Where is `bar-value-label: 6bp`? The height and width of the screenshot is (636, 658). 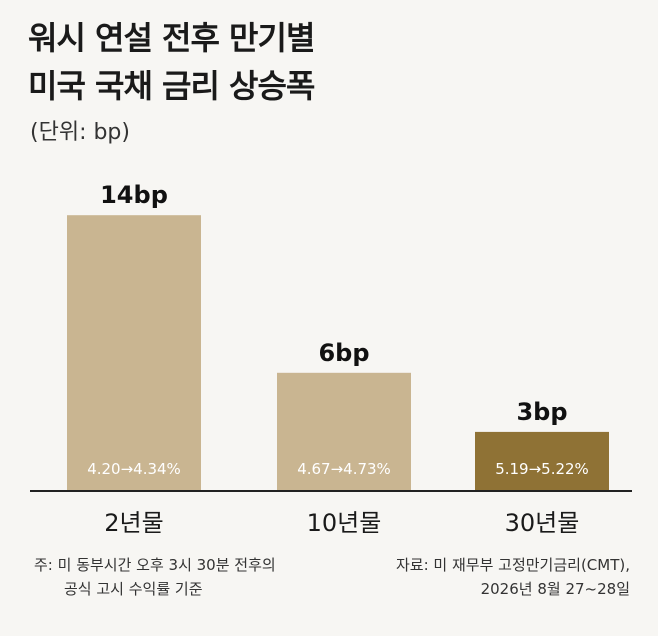
bar-value-label: 6bp is located at coordinates (343, 353).